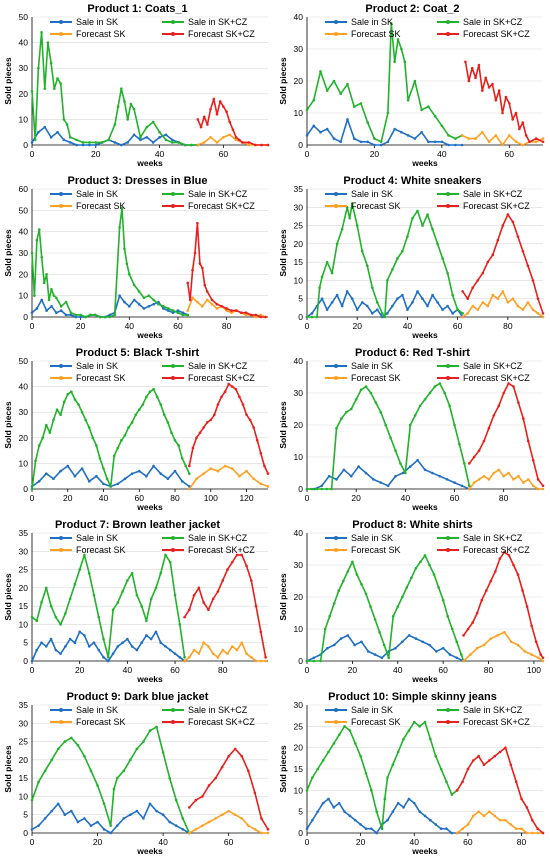 This screenshot has width=550, height=863. Describe the element at coordinates (137, 9) in the screenshot. I see `chart-title: Product 1: Coats_1` at that location.